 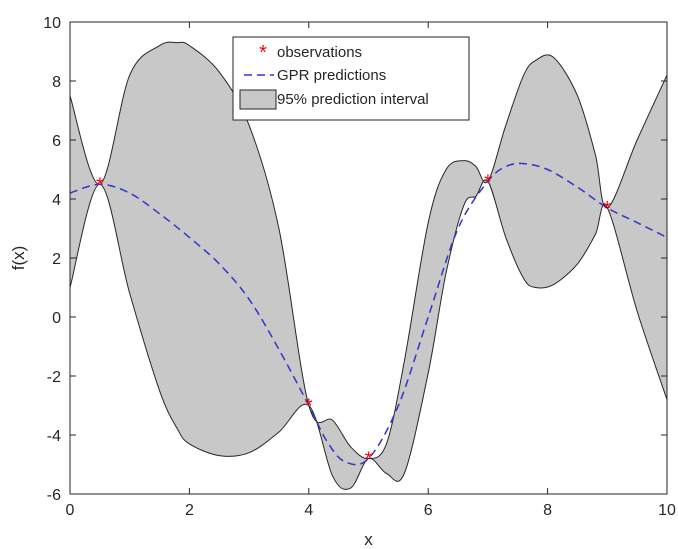 What do you see at coordinates (319, 52) in the screenshot?
I see `legend-observations-label: observations` at bounding box center [319, 52].